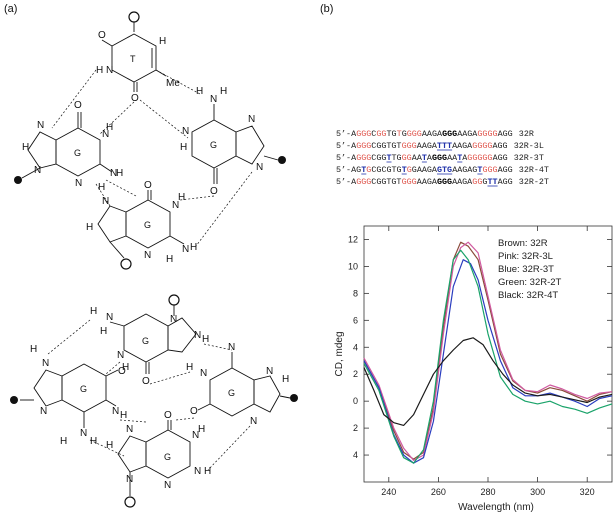  I want to click on guanine-bottom: O N H N H N N H H G, so click(141, 225).